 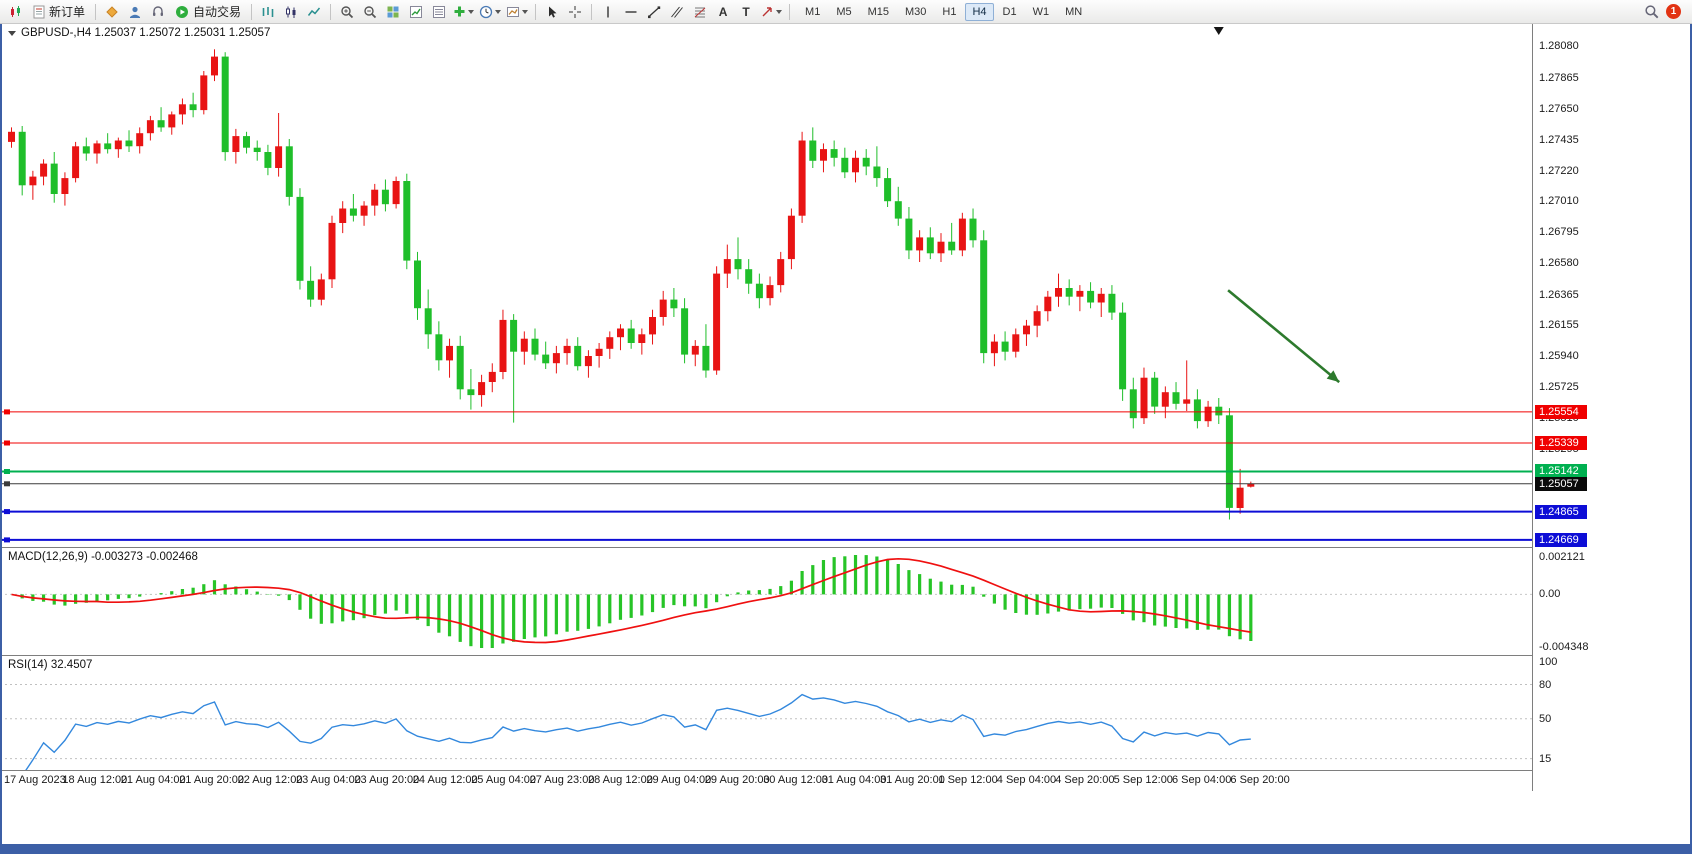 What do you see at coordinates (459, 11) in the screenshot?
I see `plus-icon` at bounding box center [459, 11].